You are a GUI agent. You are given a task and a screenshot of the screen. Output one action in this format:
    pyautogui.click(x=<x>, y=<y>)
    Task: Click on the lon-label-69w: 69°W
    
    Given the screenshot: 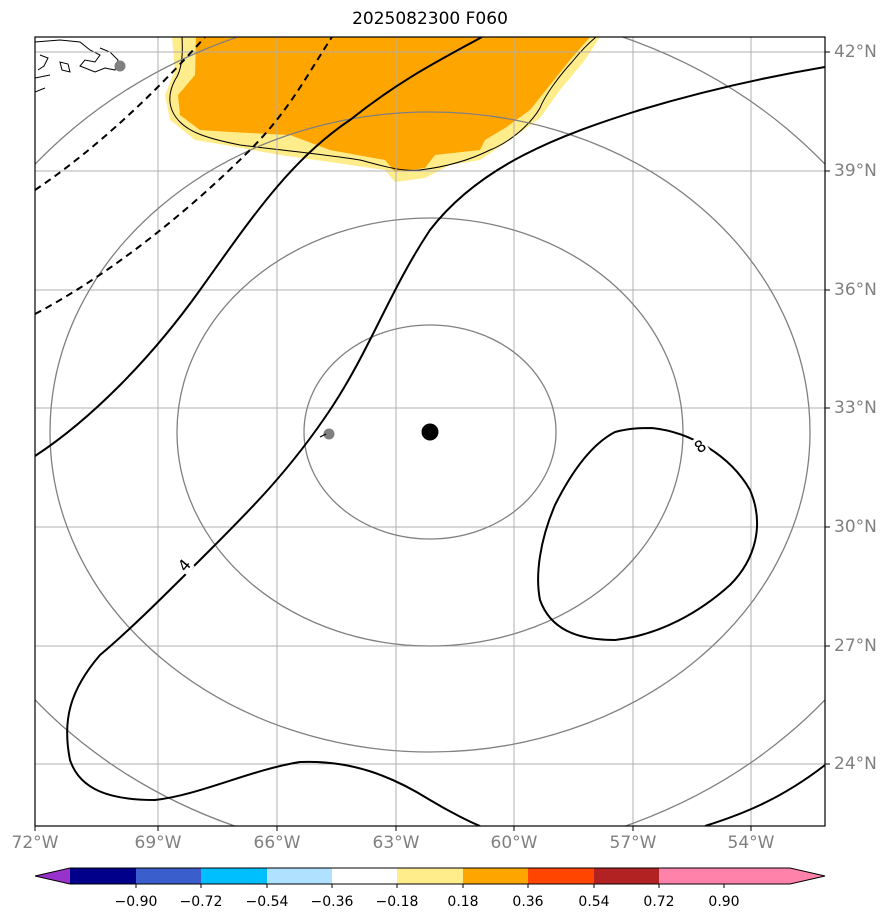 What is the action you would take?
    pyautogui.click(x=158, y=843)
    